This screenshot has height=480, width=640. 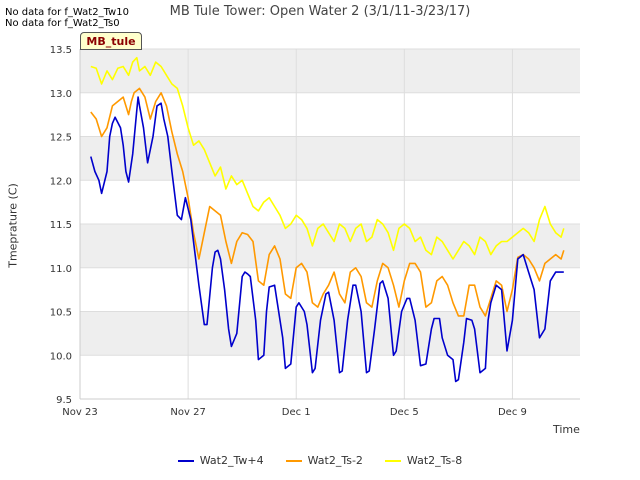 I want to click on x-tick-label: Nov 27, so click(x=187, y=412).